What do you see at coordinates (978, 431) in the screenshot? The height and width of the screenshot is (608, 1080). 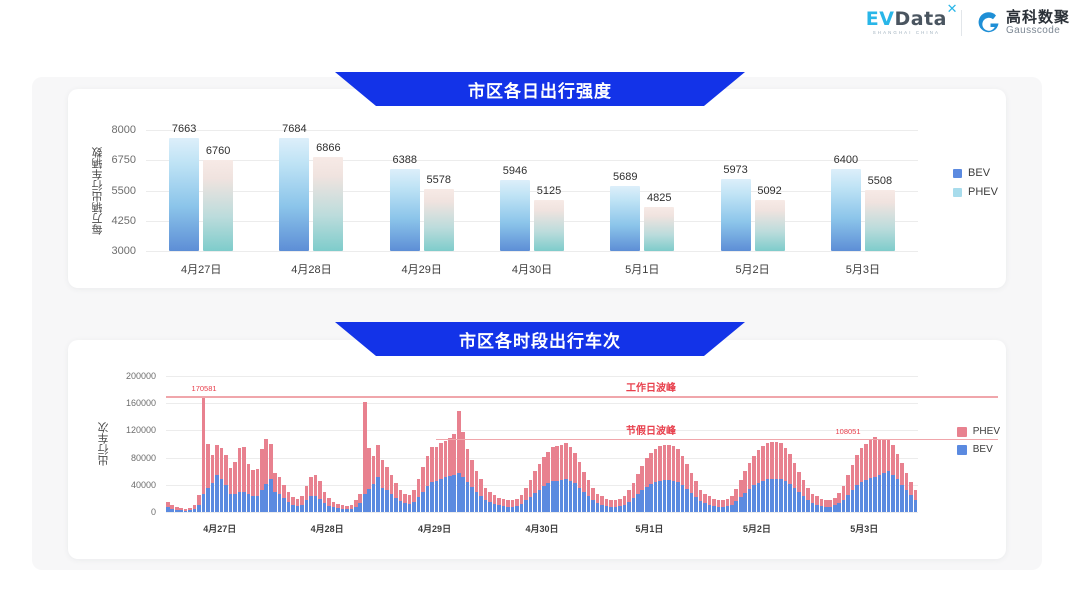 I see `chart2-legend-item-phev: PHEV` at bounding box center [978, 431].